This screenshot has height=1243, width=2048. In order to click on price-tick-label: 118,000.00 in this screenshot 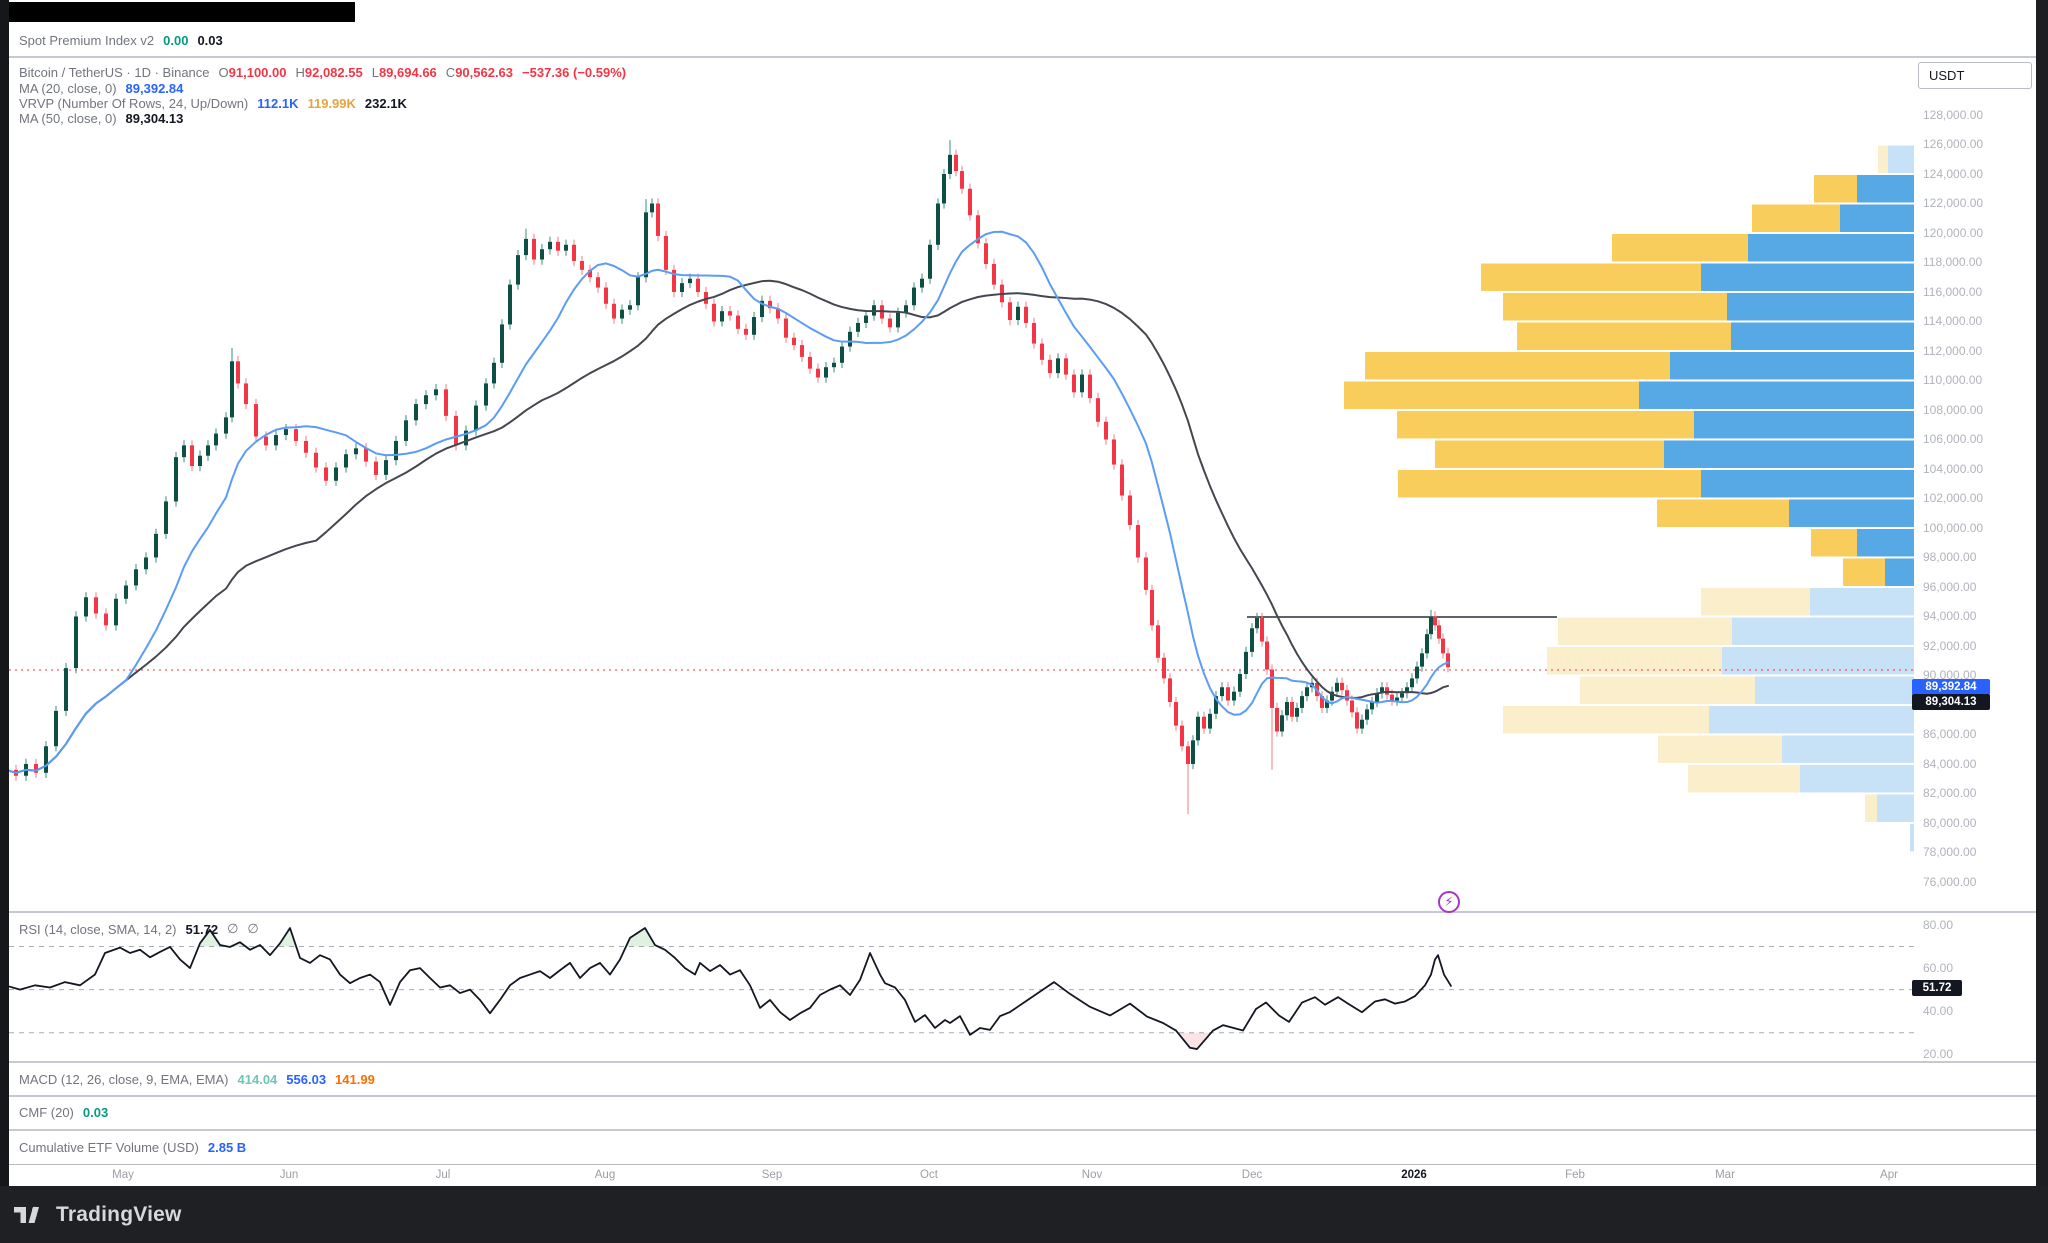, I will do `click(1953, 262)`.